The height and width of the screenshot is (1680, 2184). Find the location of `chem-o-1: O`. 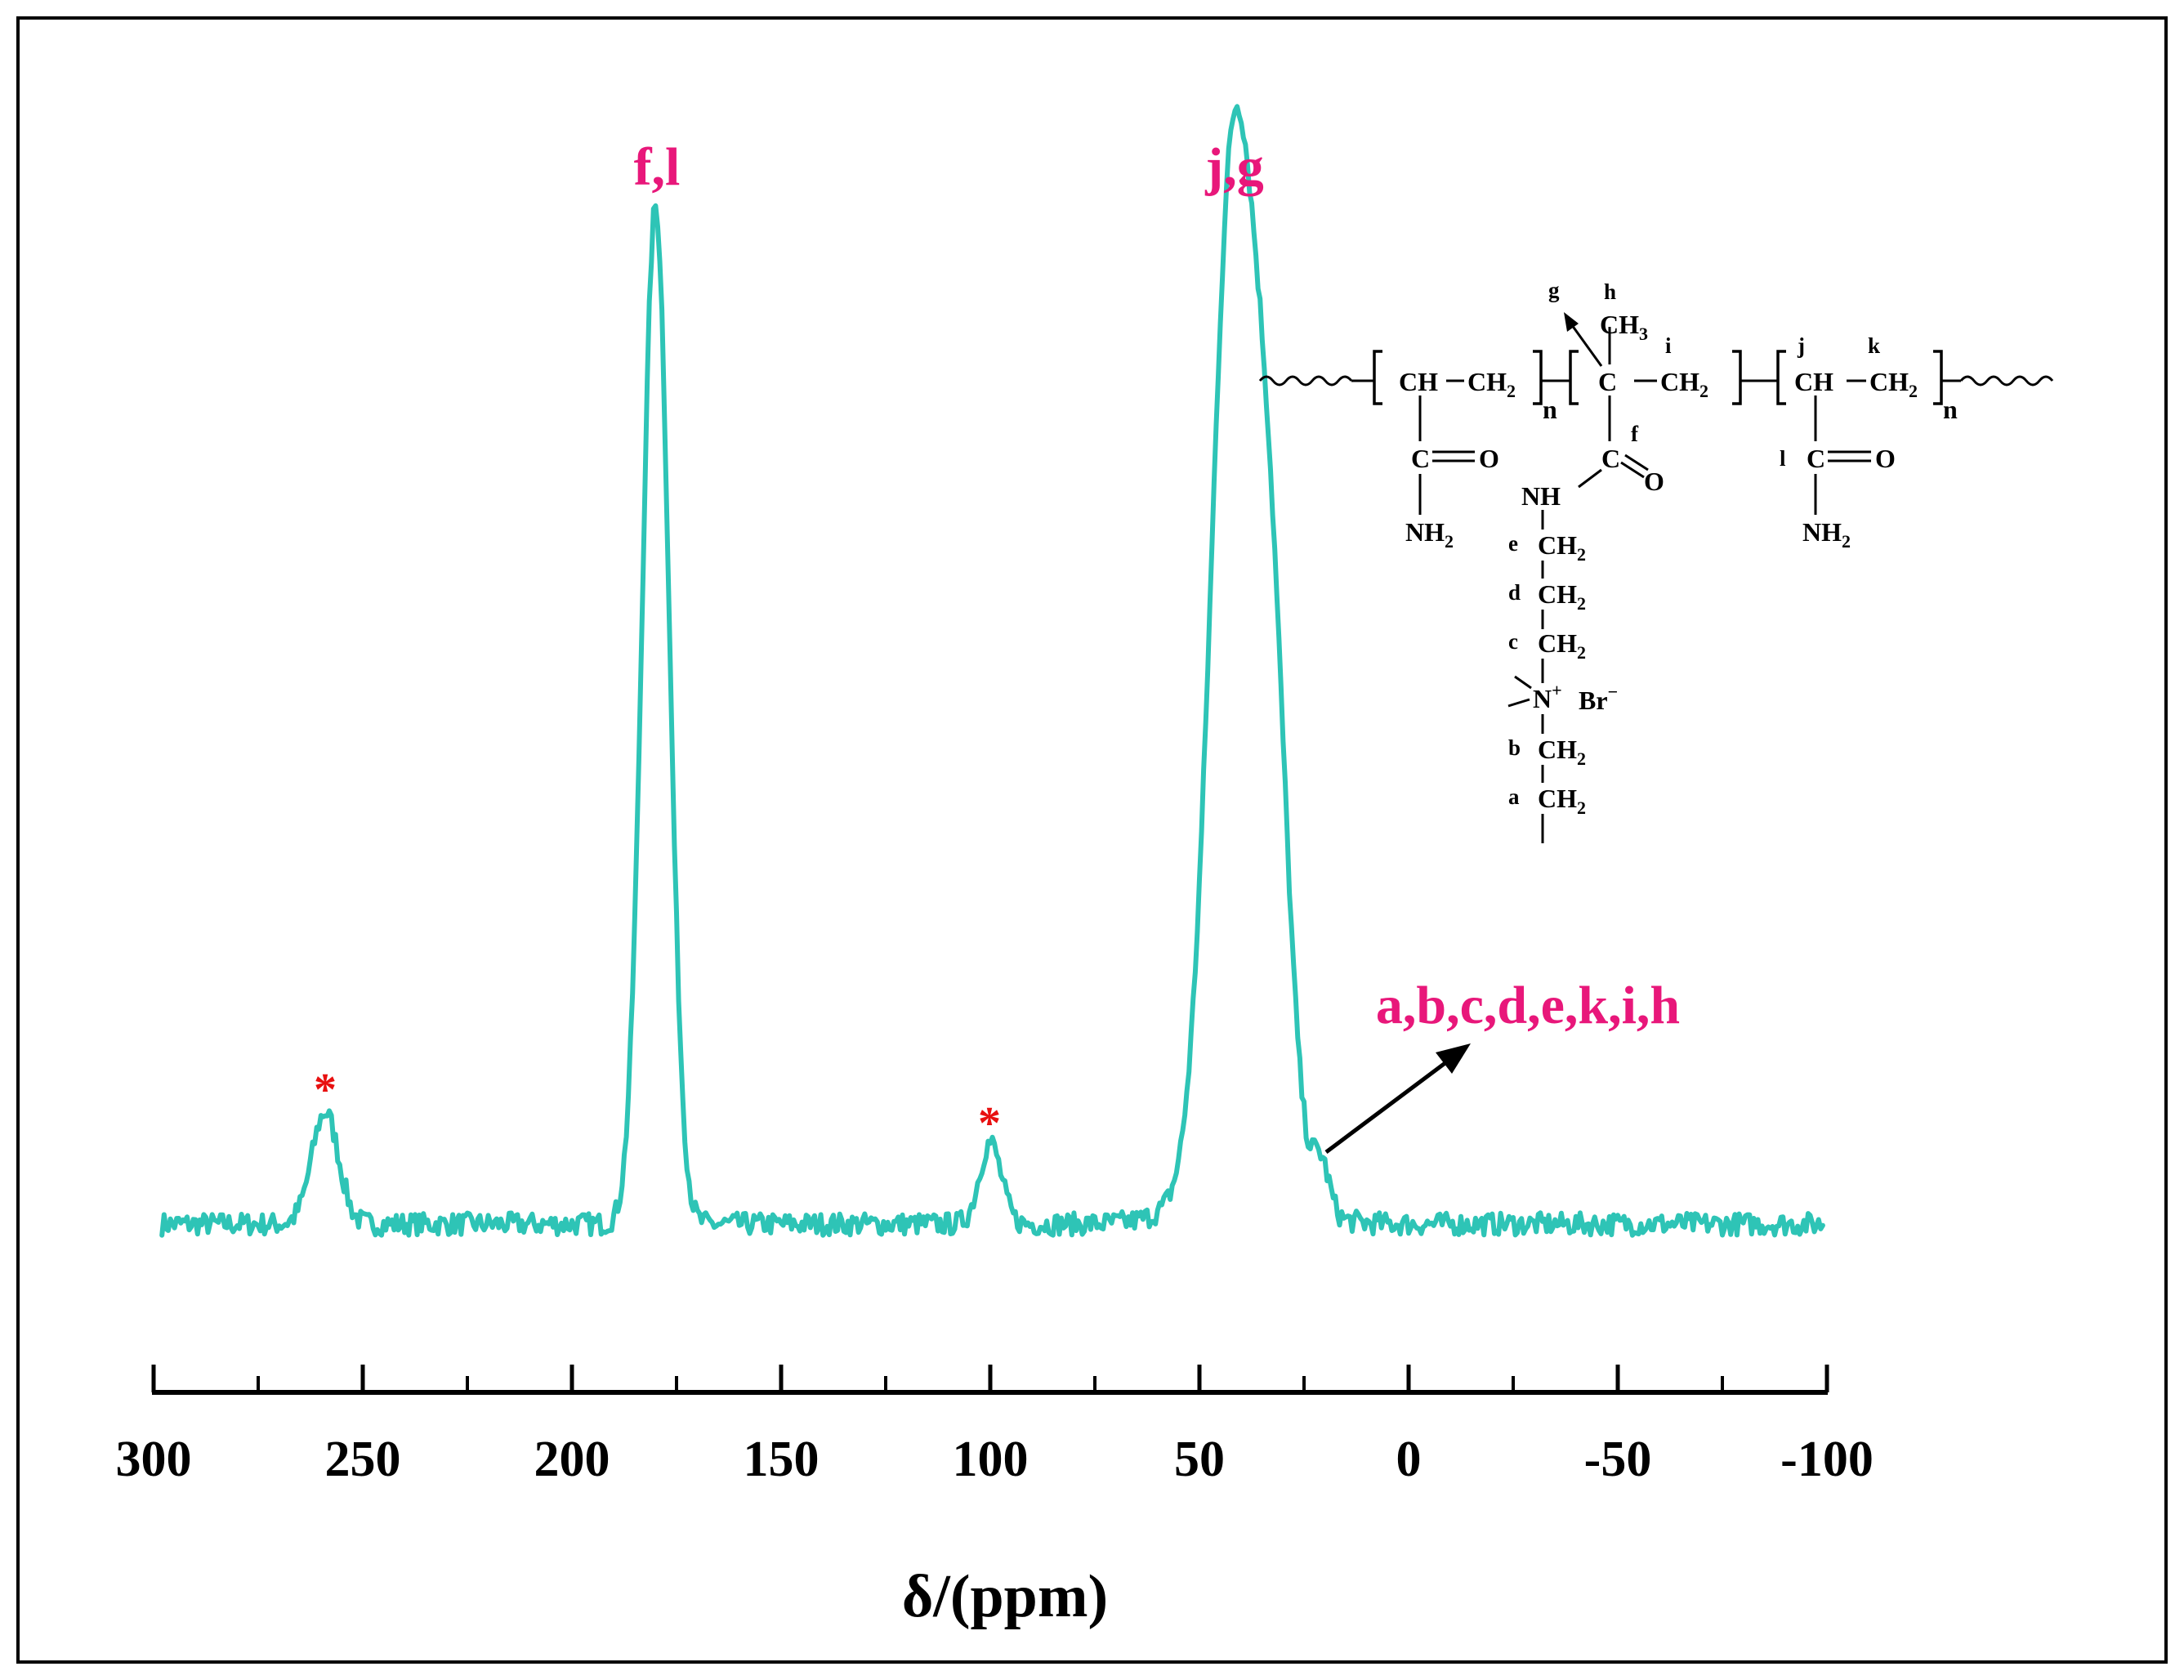

chem-o-1: O is located at coordinates (1489, 458).